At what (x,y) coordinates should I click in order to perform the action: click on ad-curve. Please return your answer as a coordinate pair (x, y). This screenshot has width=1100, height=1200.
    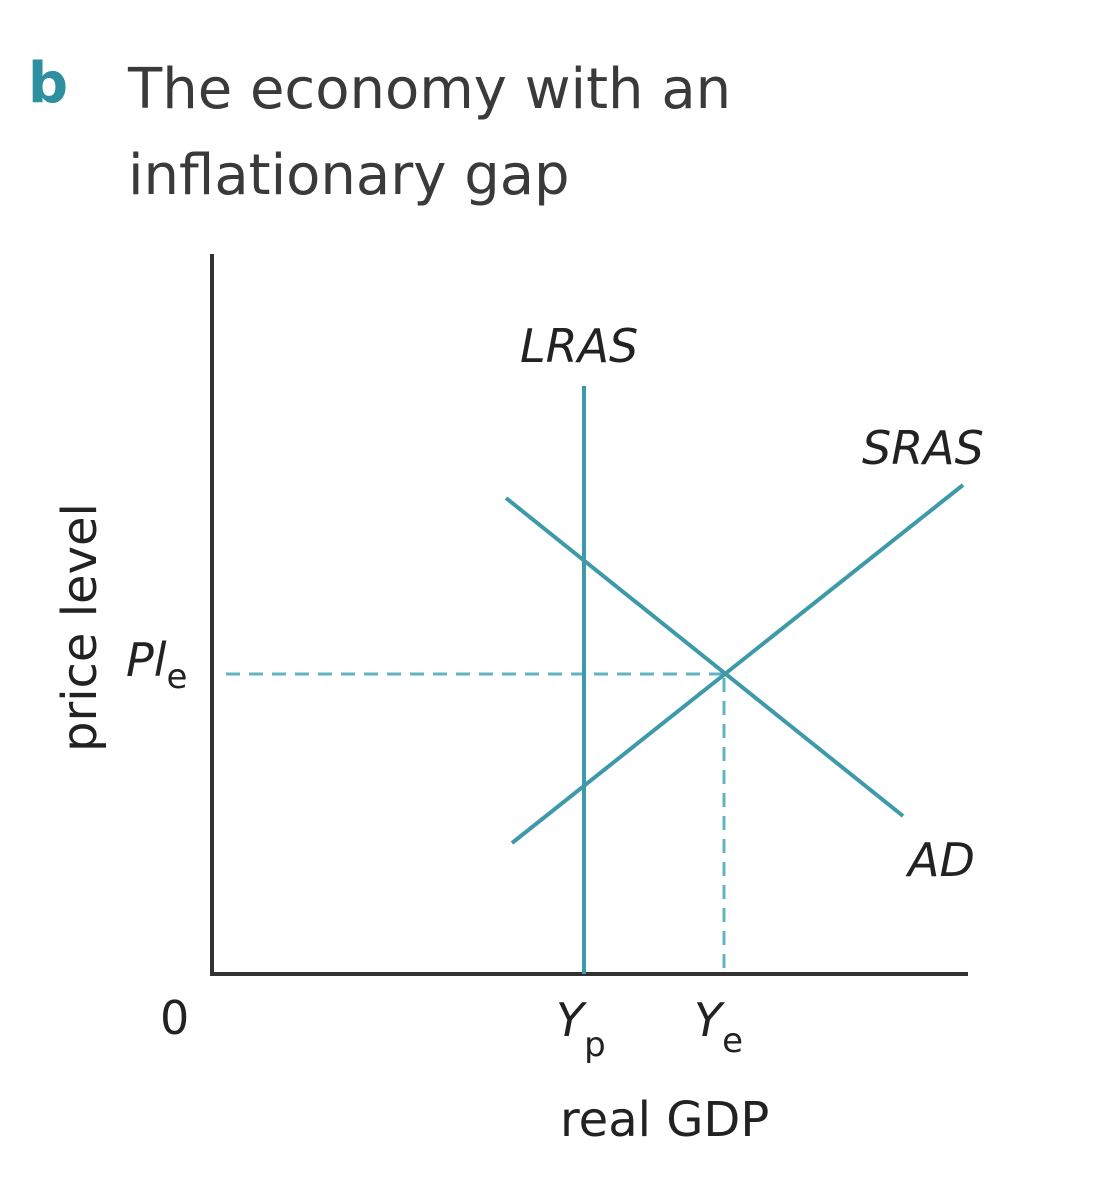
    Looking at the image, I should click on (704, 657).